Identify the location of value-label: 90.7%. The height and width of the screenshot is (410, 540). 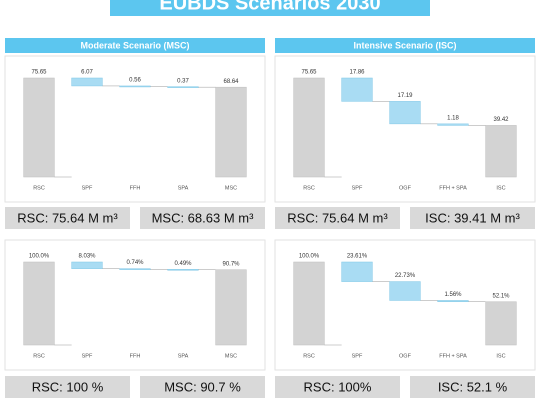
(231, 264).